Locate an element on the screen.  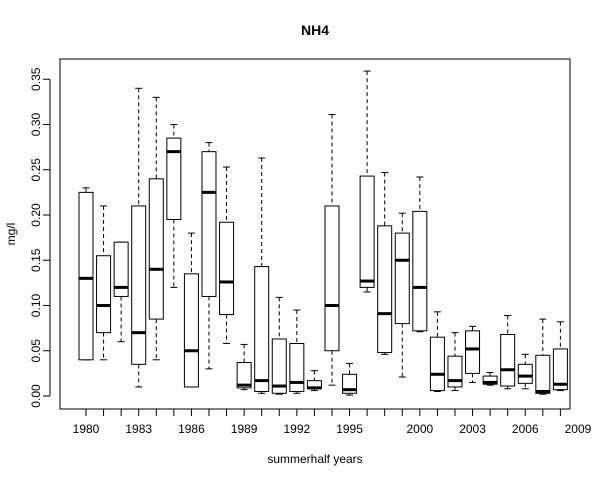
box-1984 is located at coordinates (156, 228).